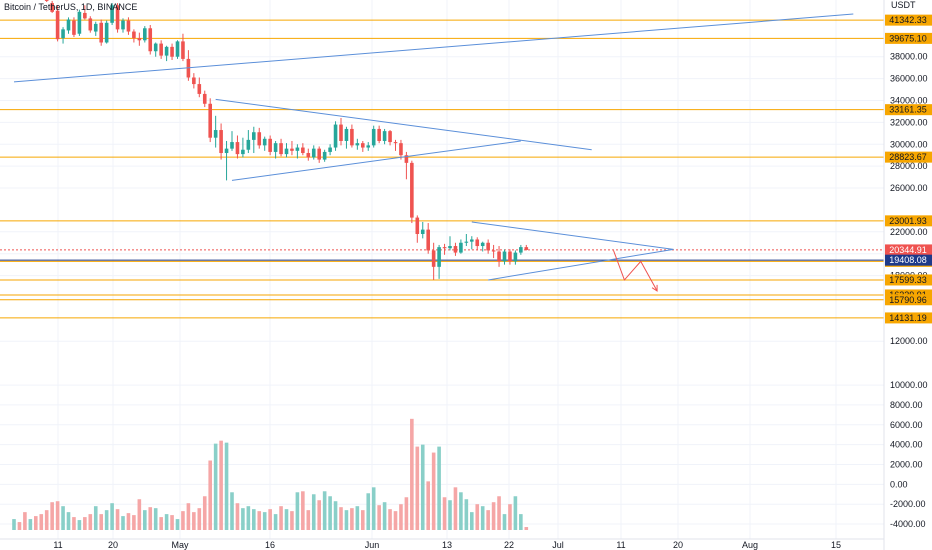  I want to click on level-badge-label: 17599.33, so click(908, 280).